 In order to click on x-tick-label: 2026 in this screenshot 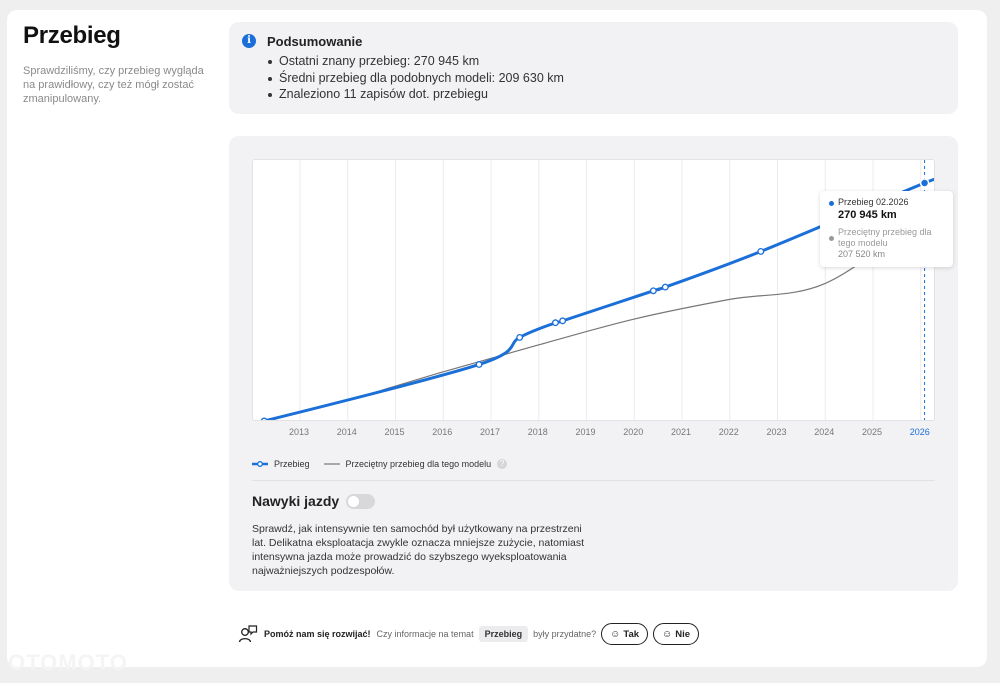, I will do `click(919, 432)`.